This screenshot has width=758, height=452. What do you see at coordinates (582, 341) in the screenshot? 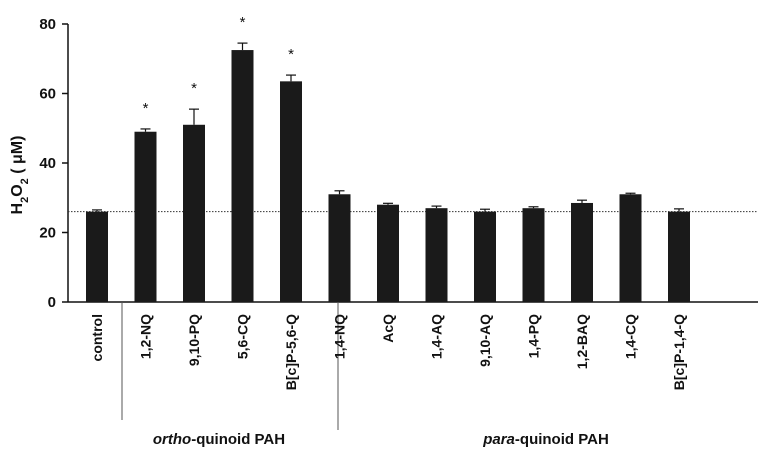
I see `category-label: 1,2-BAQ` at bounding box center [582, 341].